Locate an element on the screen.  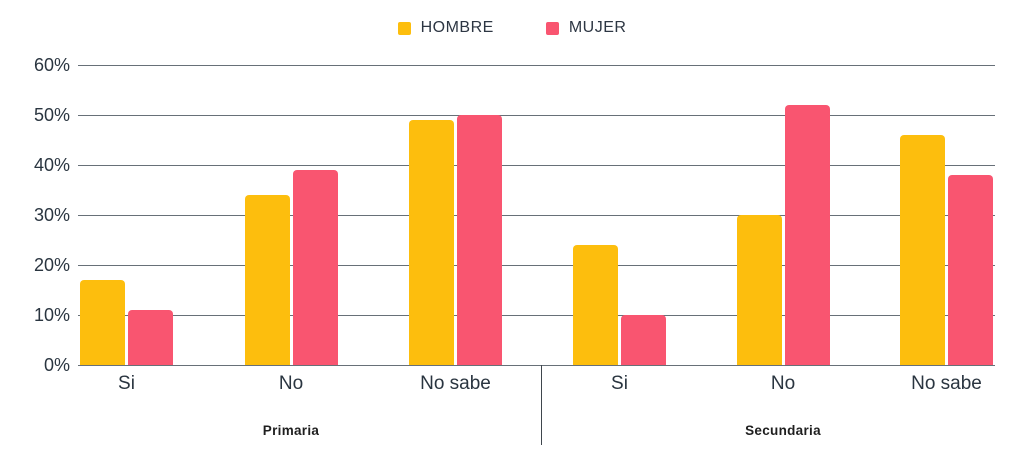
group-label-secundaria: Secundaria is located at coordinates (783, 430).